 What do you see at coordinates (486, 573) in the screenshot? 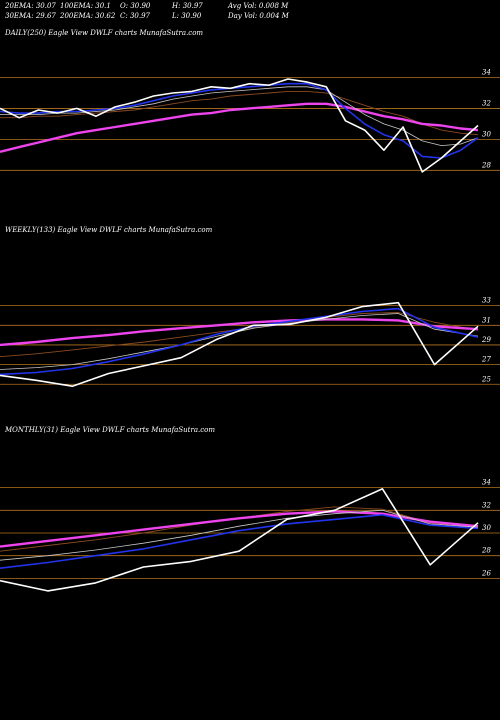
I see `y-tick-label: 26` at bounding box center [486, 573].